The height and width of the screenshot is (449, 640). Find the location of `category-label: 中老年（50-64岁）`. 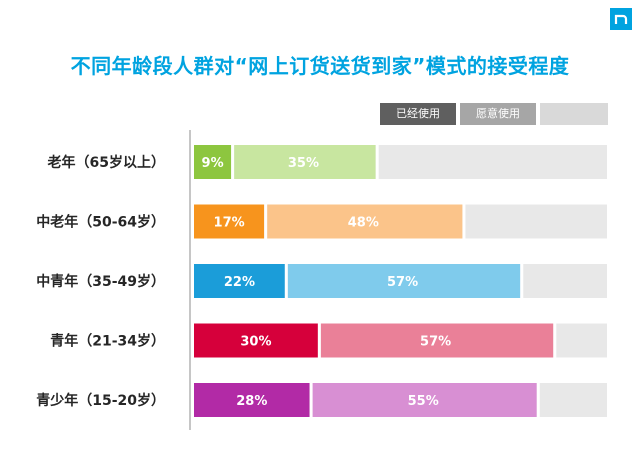

category-label: 中老年（50-64岁） is located at coordinates (100, 222).